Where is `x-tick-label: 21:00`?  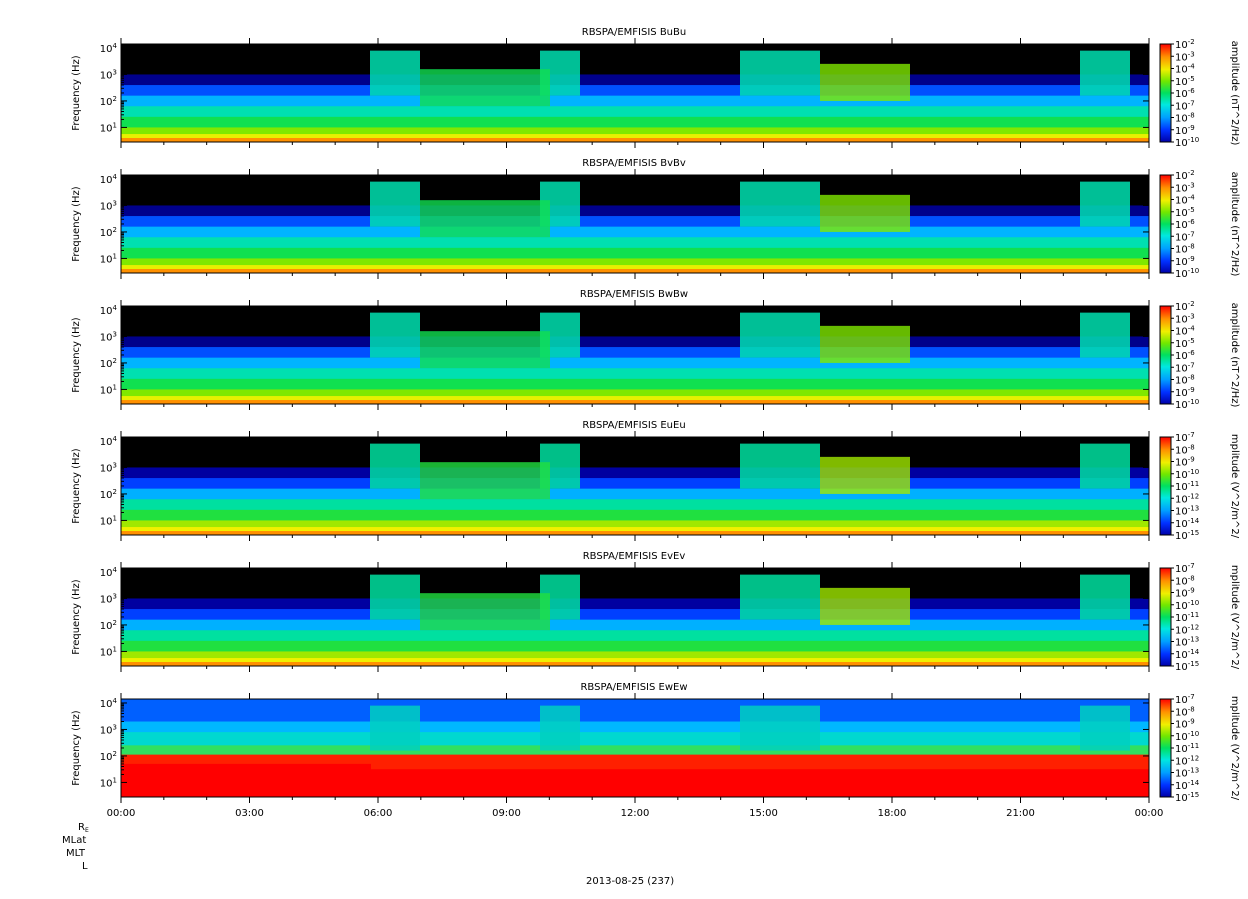
x-tick-label: 21:00 is located at coordinates (1020, 813).